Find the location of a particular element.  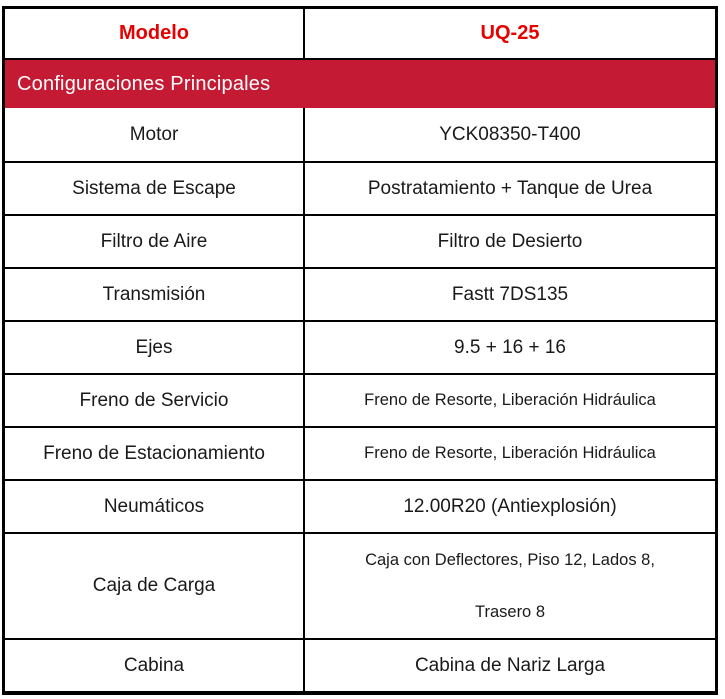

spec-value-line: Postratamiento + Tanque de Urea is located at coordinates (510, 188).